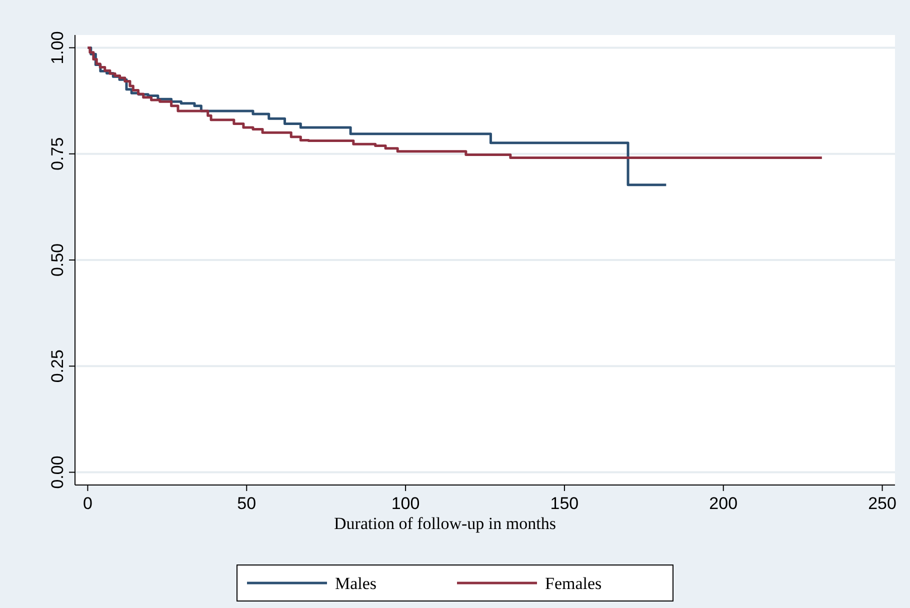 The image size is (910, 608). What do you see at coordinates (57, 472) in the screenshot?
I see `y-tick-label: 0.00` at bounding box center [57, 472].